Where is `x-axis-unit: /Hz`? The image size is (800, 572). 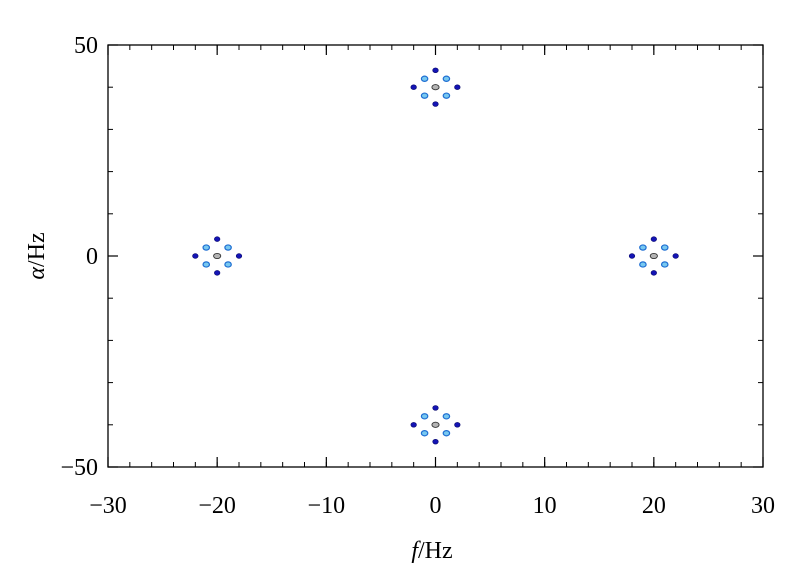
x-axis-unit: /Hz is located at coordinates (435, 551).